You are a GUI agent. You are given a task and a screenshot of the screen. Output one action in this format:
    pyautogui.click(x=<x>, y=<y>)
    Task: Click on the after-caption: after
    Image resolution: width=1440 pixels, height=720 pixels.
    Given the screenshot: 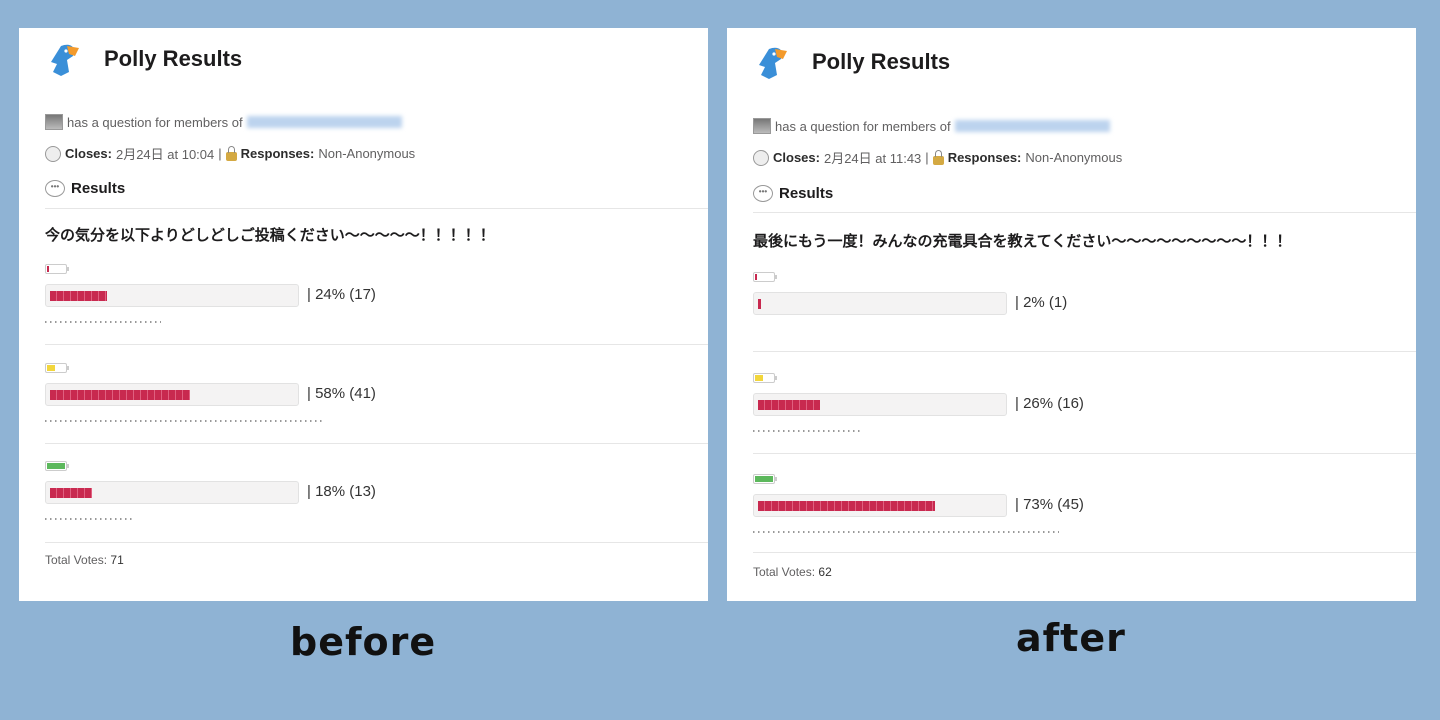 What is the action you would take?
    pyautogui.click(x=1071, y=638)
    